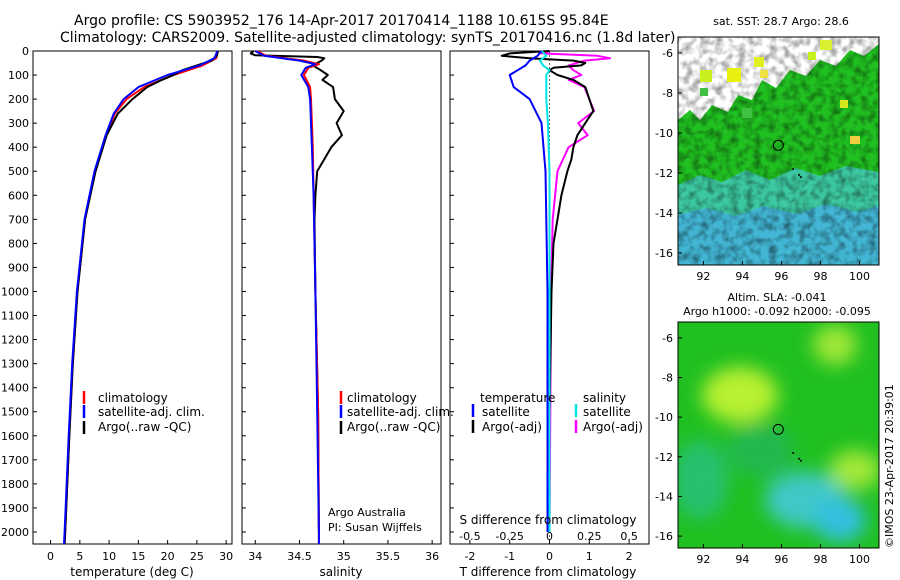  Describe the element at coordinates (131, 572) in the screenshot. I see `temperature-xlabel: temperature (deg C)` at that location.